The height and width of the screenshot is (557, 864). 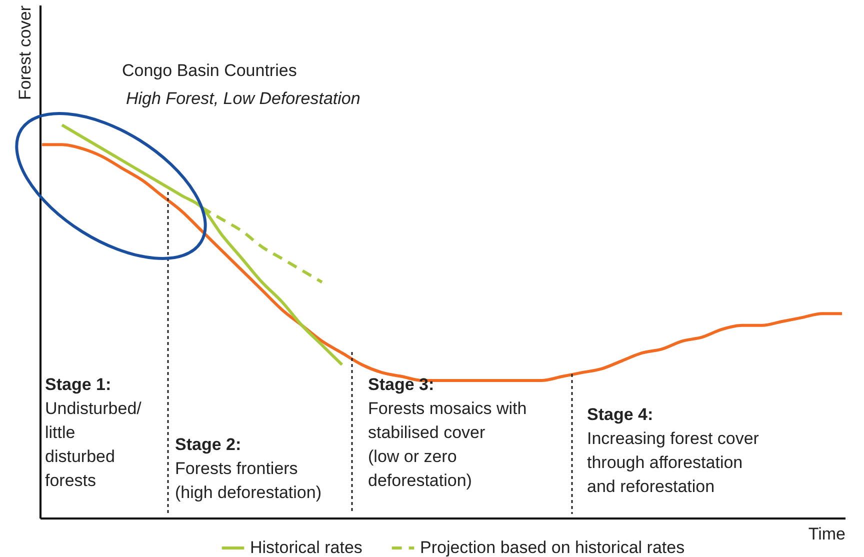 I want to click on annotation: Stage 1: Undisturbed/ little disturbed forests, so click(x=93, y=432).